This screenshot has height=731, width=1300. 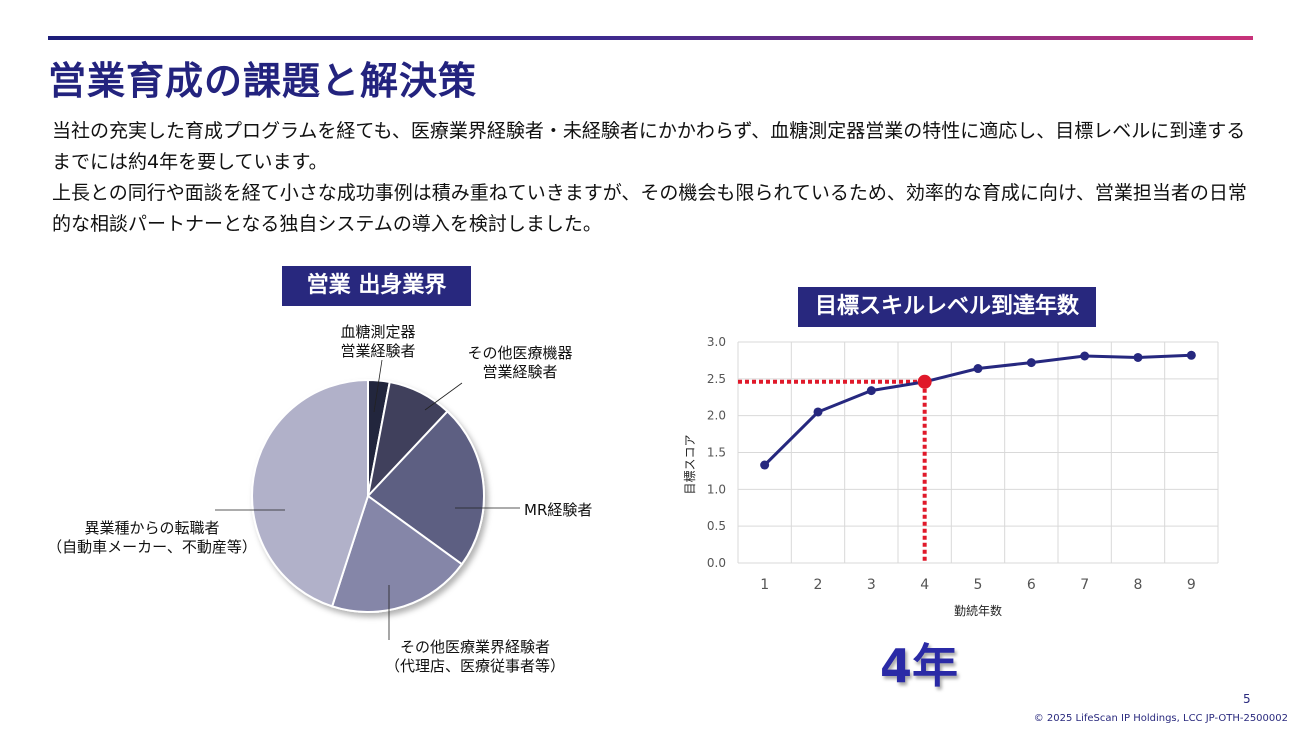 What do you see at coordinates (924, 585) in the screenshot?
I see `x-tick-label: 4` at bounding box center [924, 585].